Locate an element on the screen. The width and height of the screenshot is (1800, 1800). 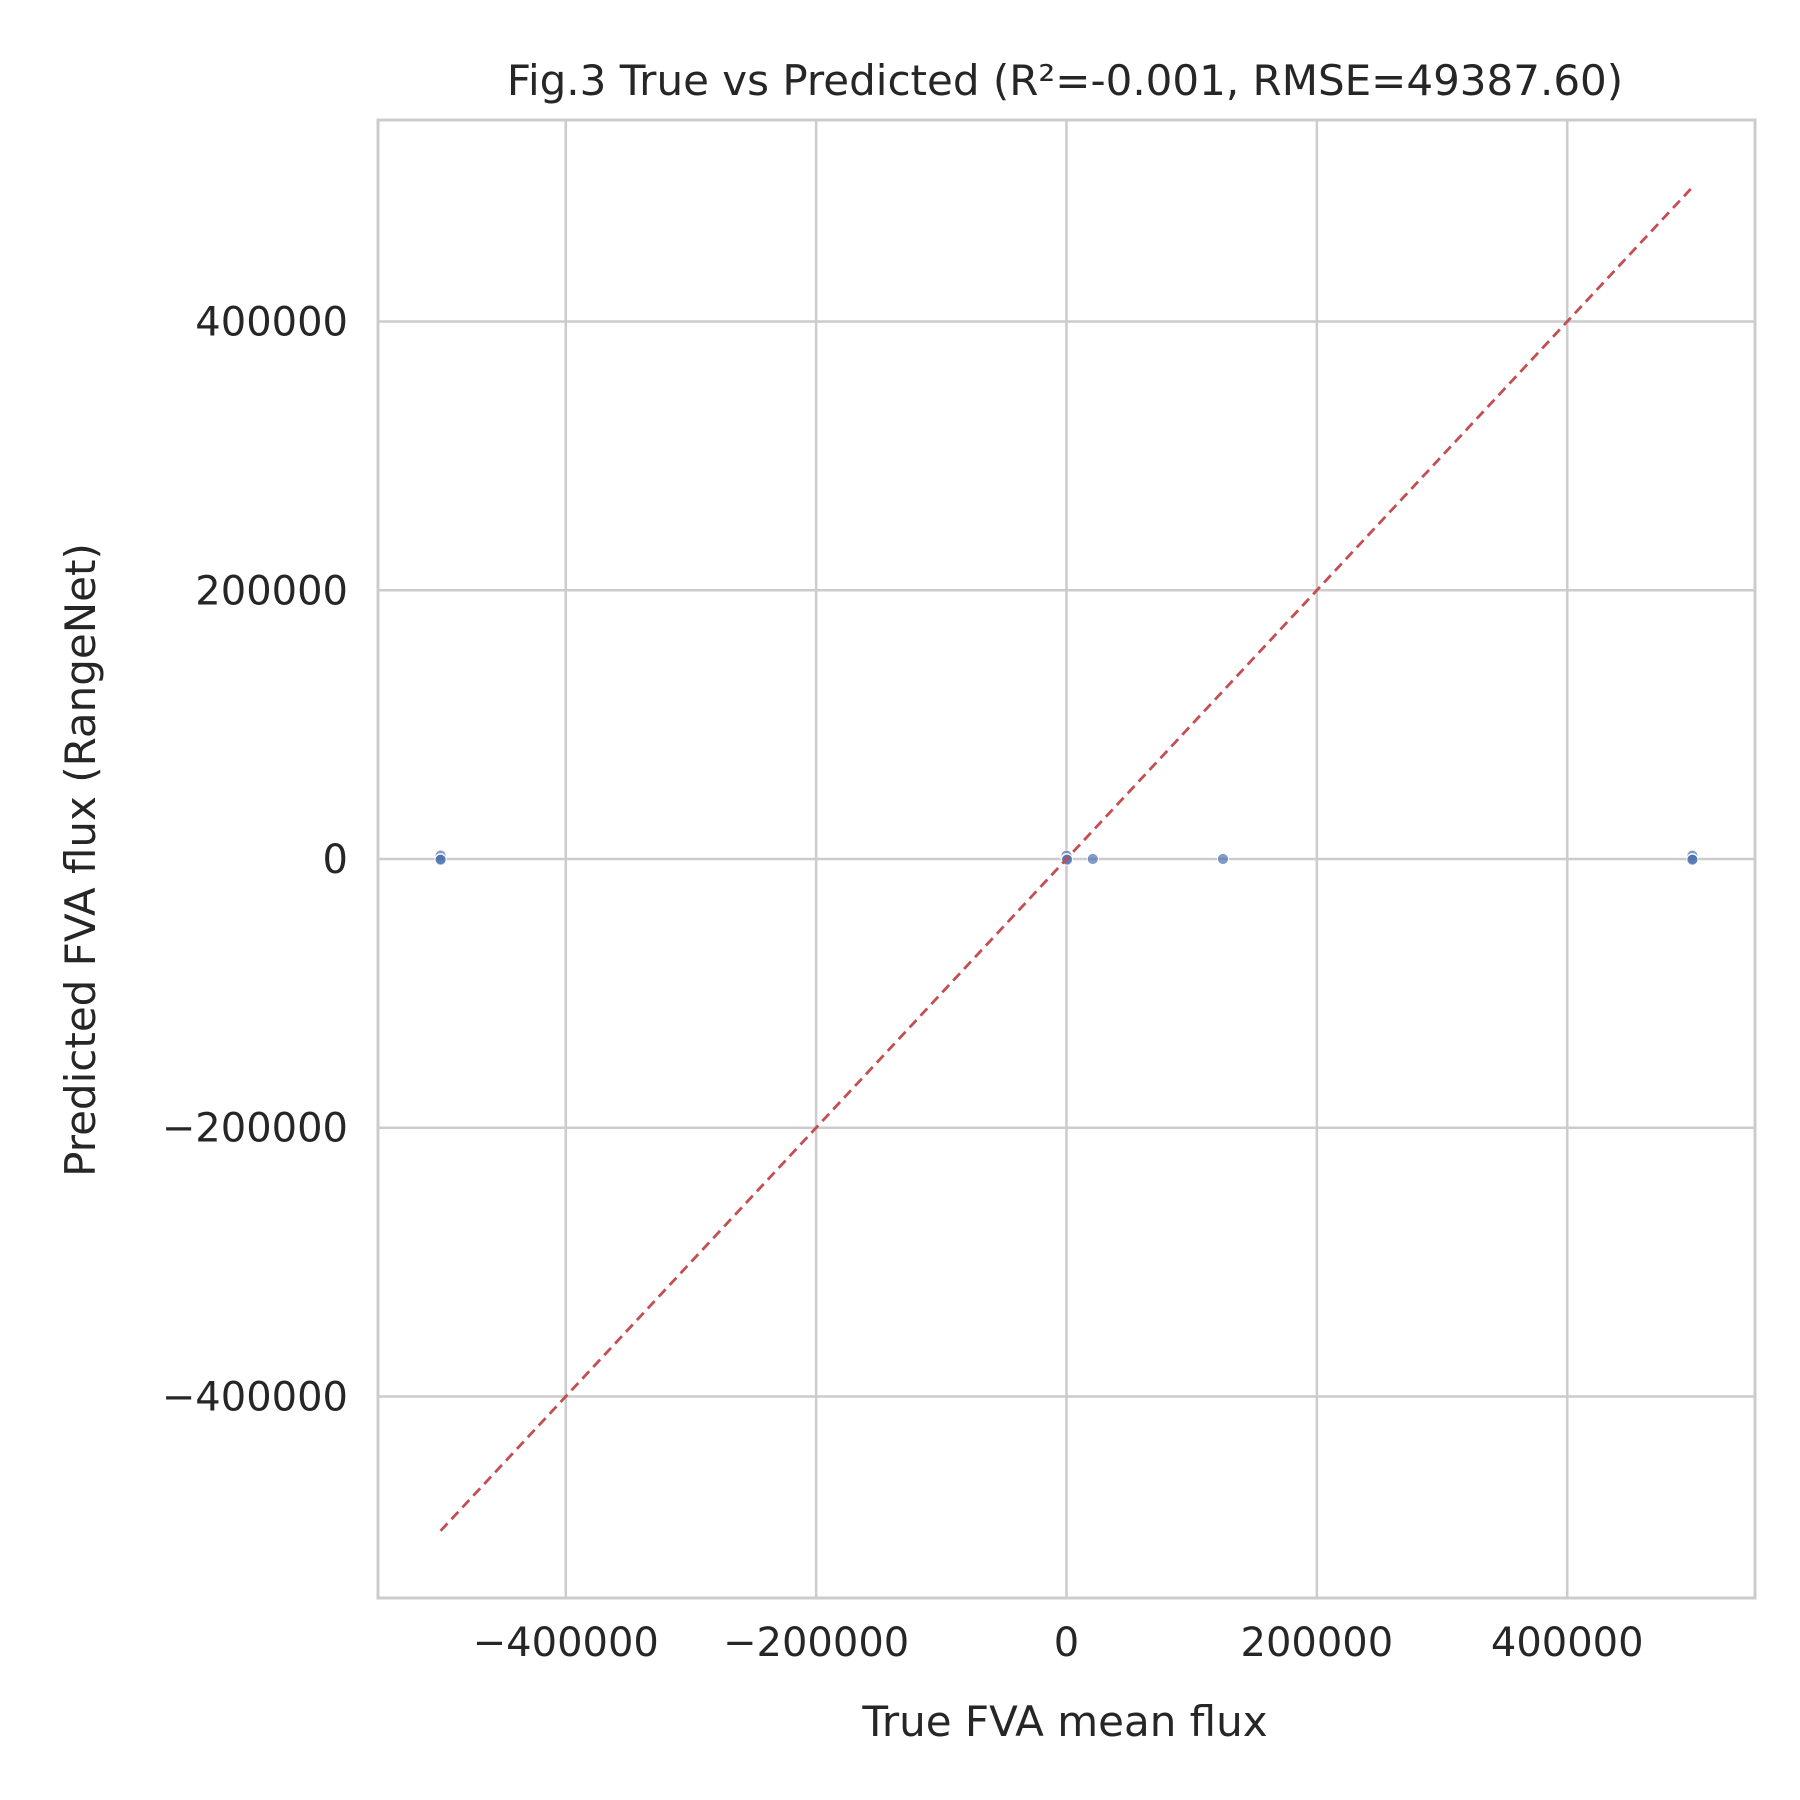
x-tick-label: 400000 is located at coordinates (1567, 1643).